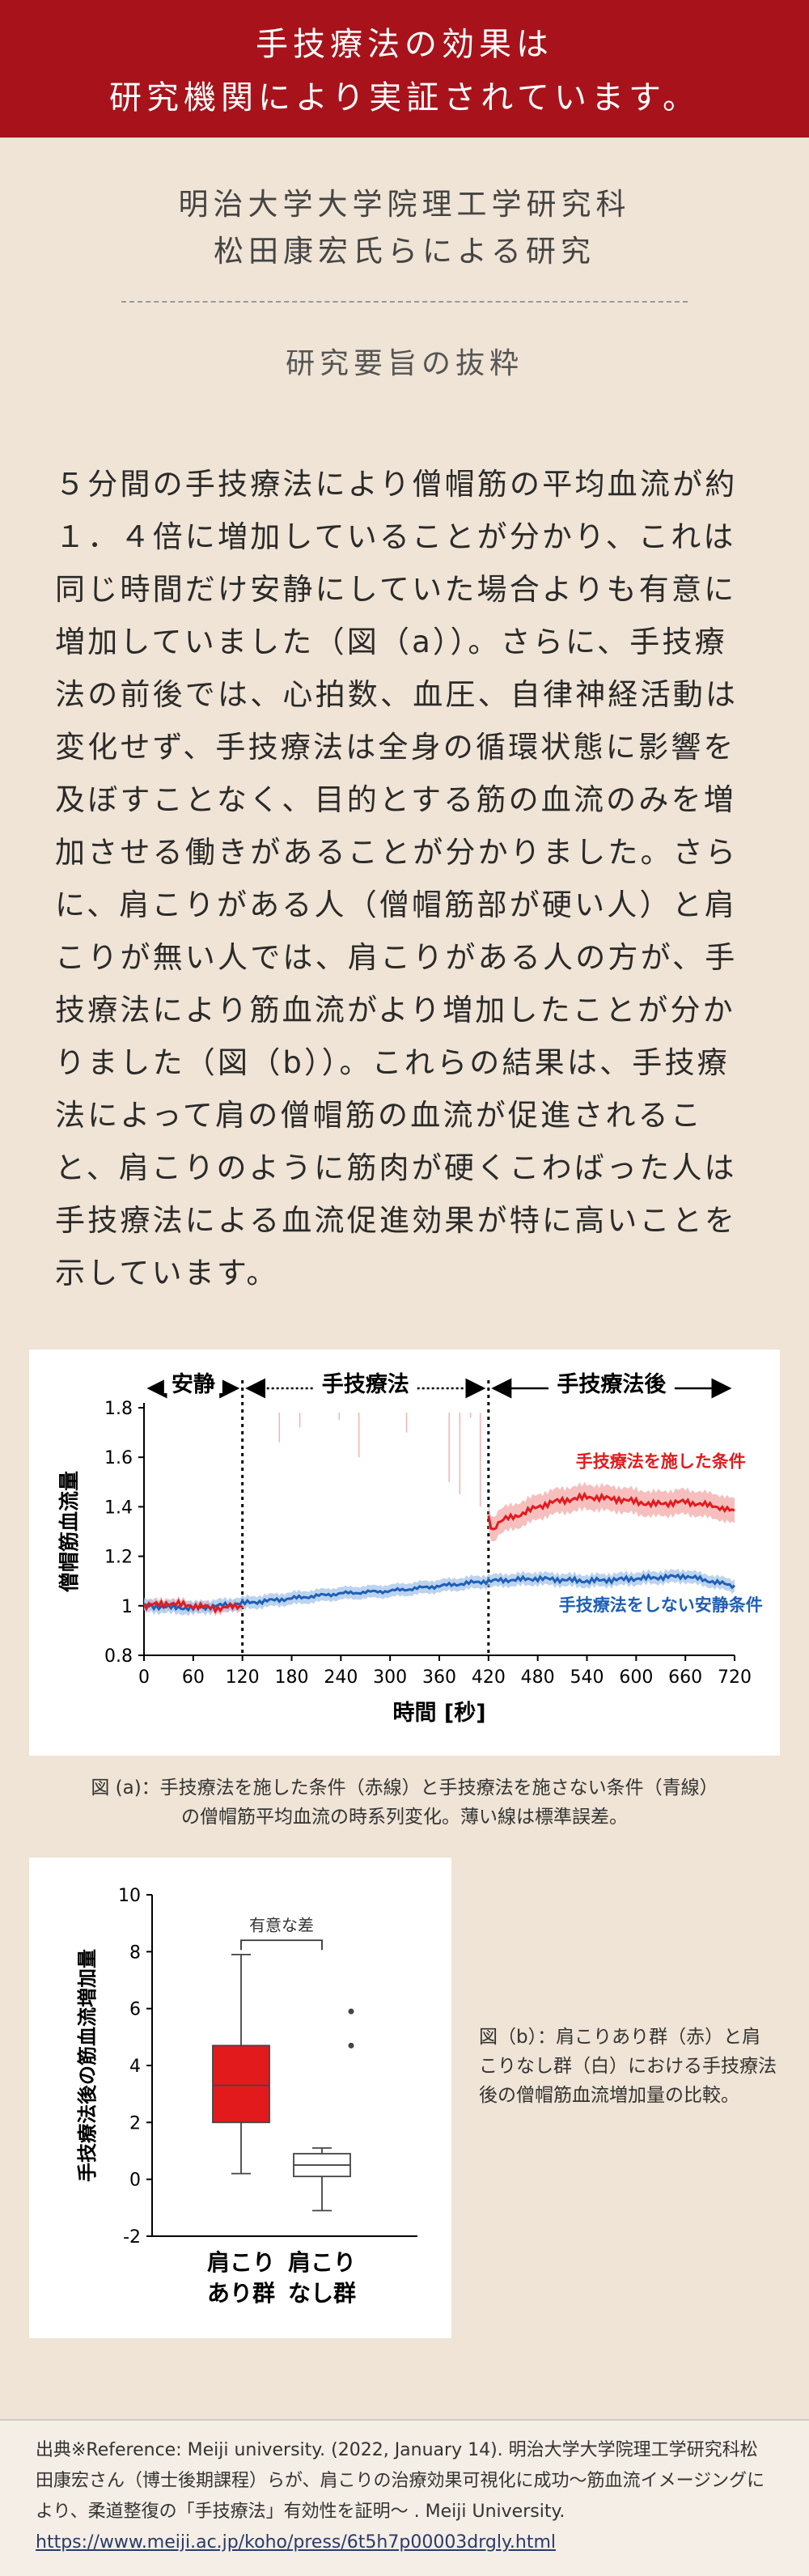  What do you see at coordinates (735, 1677) in the screenshot?
I see `x-tick-label: 720` at bounding box center [735, 1677].